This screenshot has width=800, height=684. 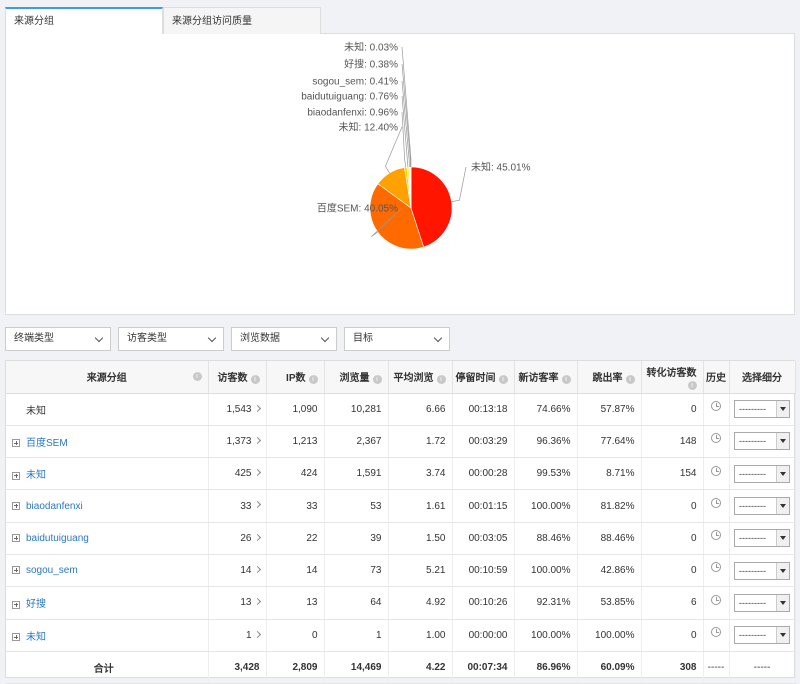 I want to click on pie-label: biaodanfenxi: 0.96%, so click(x=352, y=113).